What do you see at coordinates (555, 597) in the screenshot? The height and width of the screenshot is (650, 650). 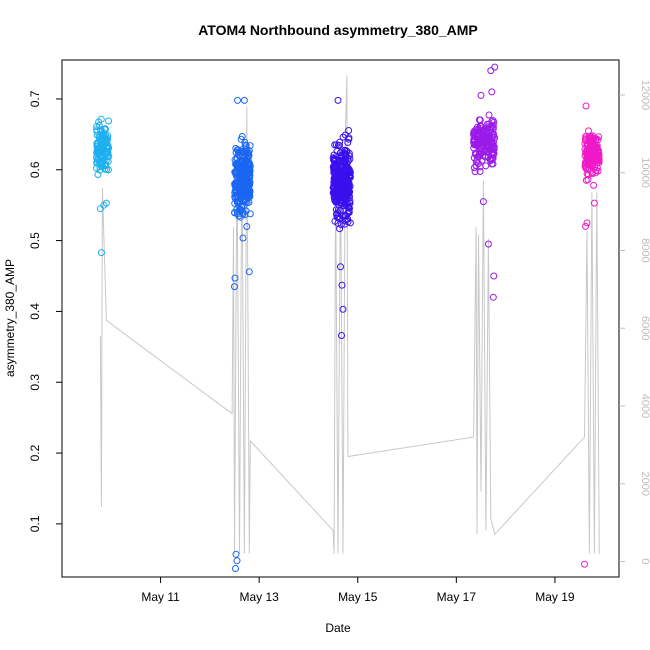 I see `x-tick-label: May 19` at bounding box center [555, 597].